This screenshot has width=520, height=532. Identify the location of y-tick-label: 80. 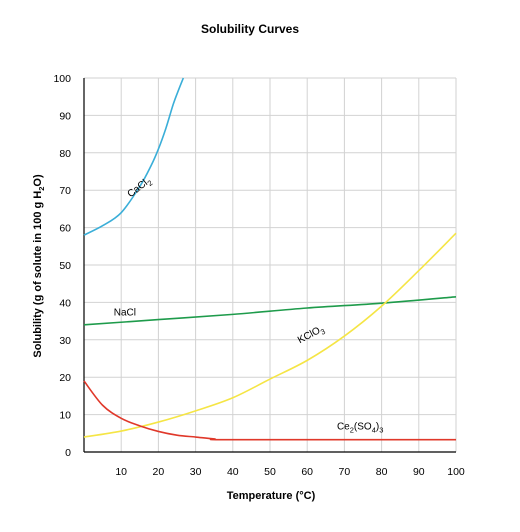
(65, 154).